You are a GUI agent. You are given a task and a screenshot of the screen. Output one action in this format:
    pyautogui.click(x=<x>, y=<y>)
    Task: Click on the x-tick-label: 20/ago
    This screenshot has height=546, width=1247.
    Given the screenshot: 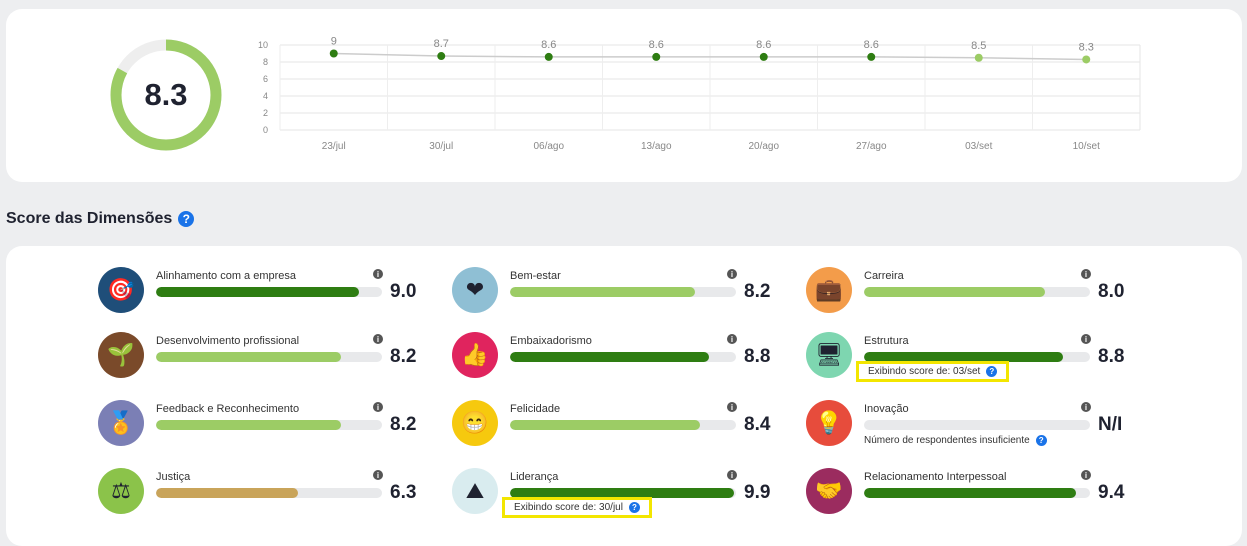 What is the action you would take?
    pyautogui.click(x=763, y=146)
    